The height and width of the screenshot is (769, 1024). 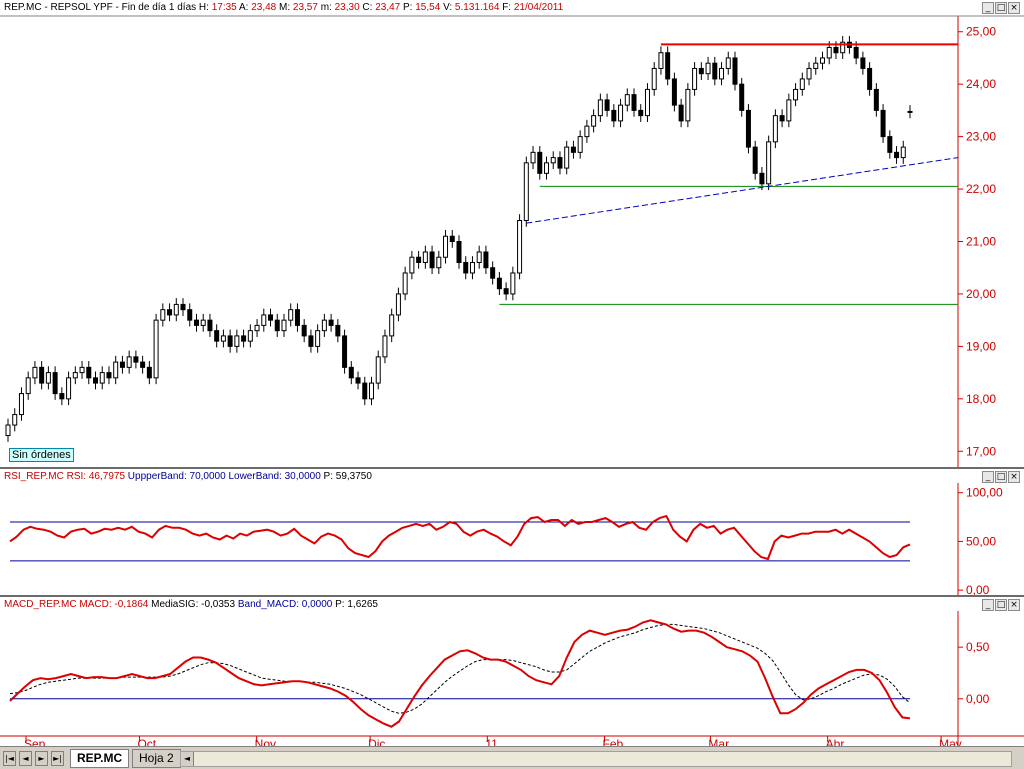 I want to click on x-tick-label: May, so click(x=950, y=741).